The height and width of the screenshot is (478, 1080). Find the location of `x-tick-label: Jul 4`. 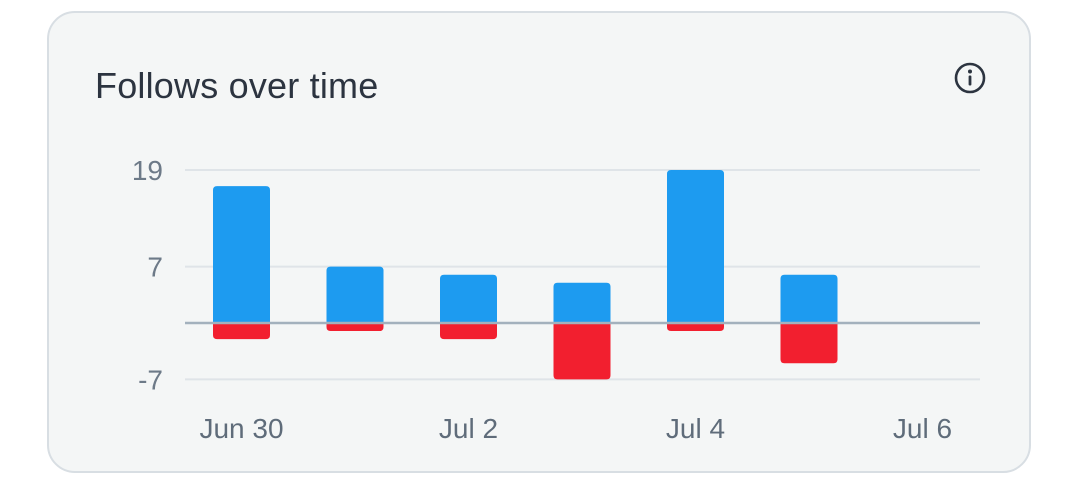

x-tick-label: Jul 4 is located at coordinates (695, 428).